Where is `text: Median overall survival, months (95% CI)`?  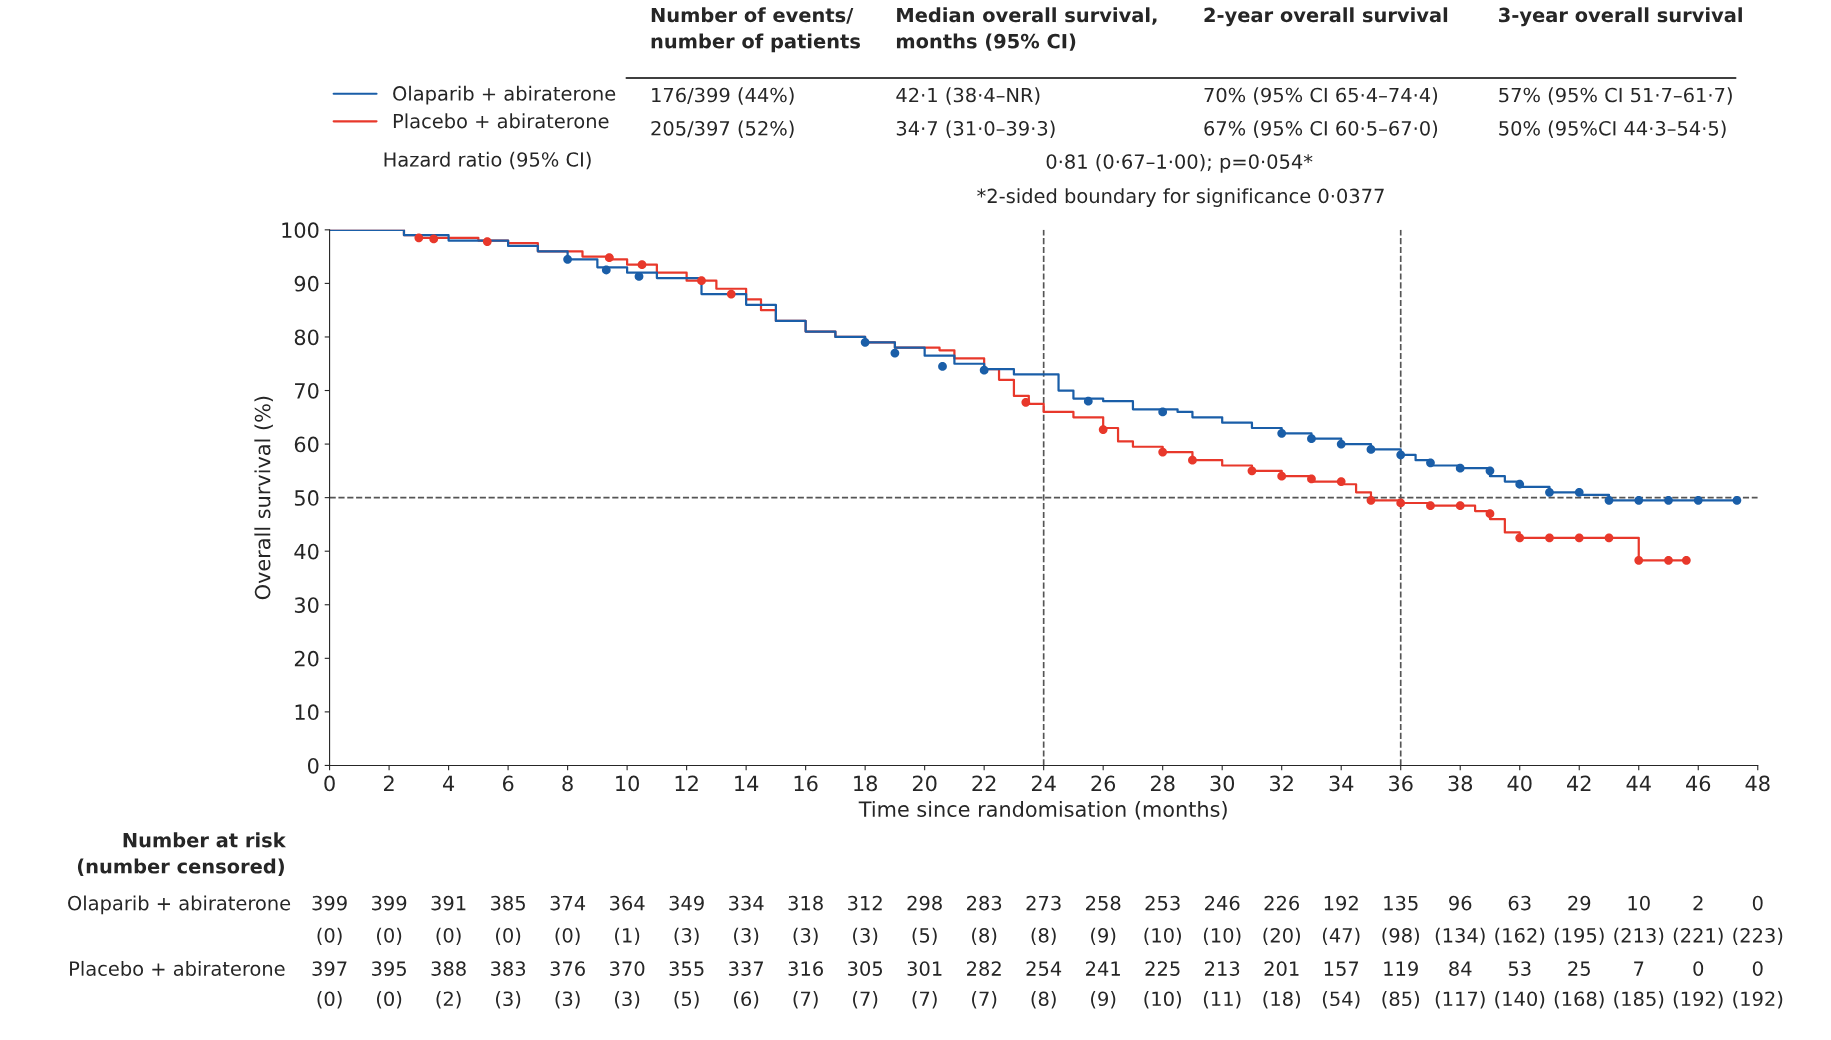
text: Median overall survival, months (95% CI) is located at coordinates (1026, 29).